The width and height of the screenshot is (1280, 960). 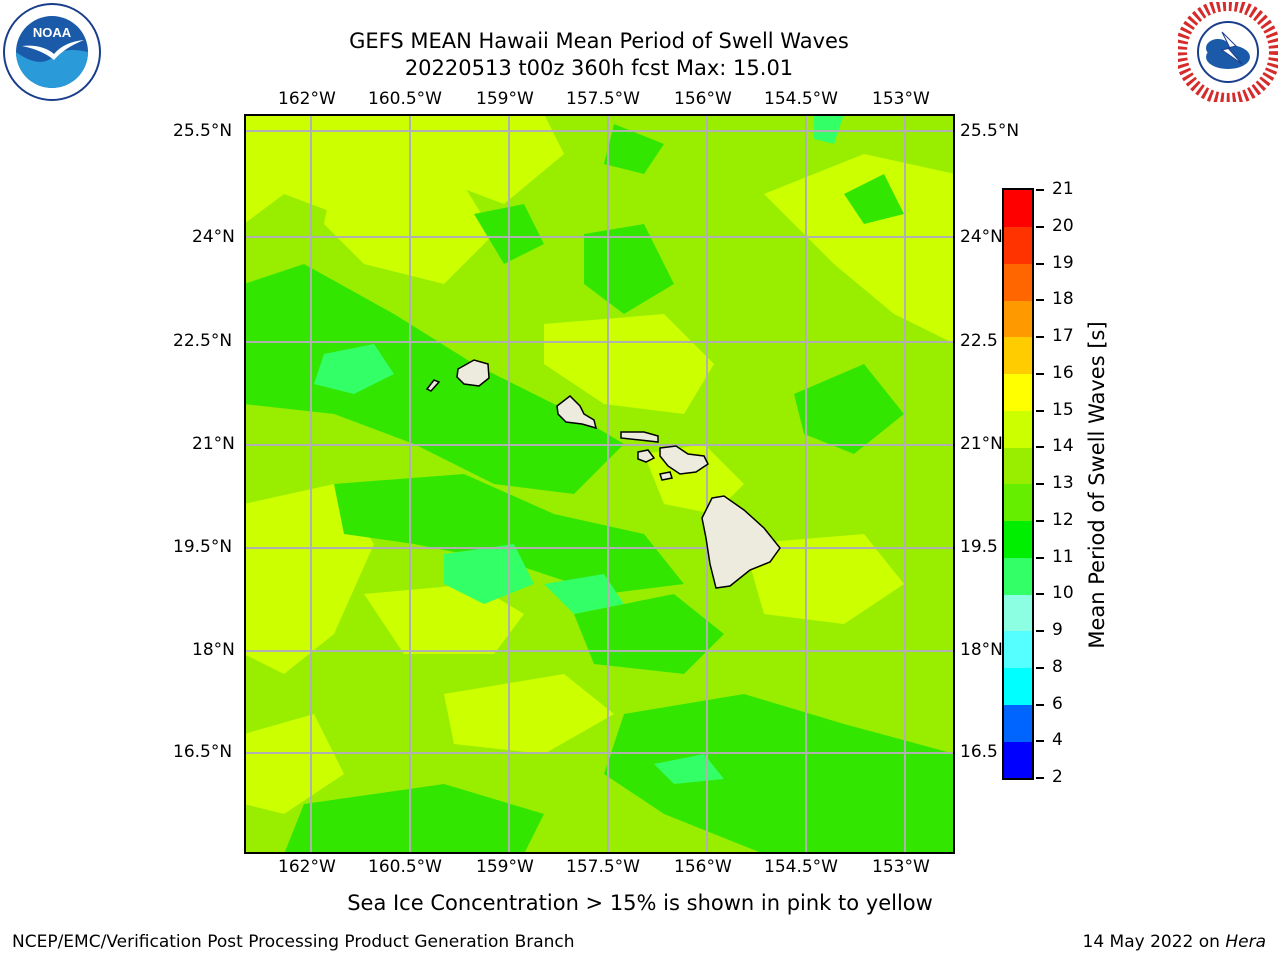 I want to click on colorbar-tick-label: 12, so click(x=1063, y=519).